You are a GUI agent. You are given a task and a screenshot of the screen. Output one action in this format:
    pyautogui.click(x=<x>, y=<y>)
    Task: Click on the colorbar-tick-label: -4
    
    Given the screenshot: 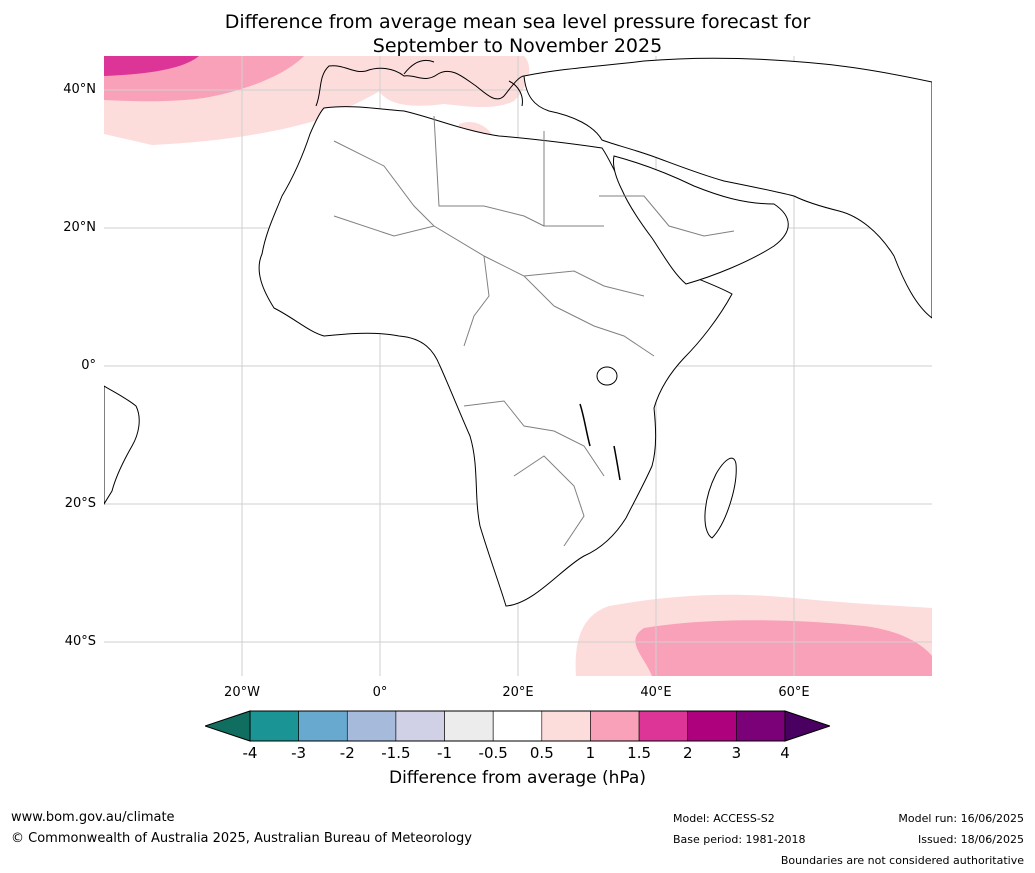 What is the action you would take?
    pyautogui.click(x=250, y=753)
    